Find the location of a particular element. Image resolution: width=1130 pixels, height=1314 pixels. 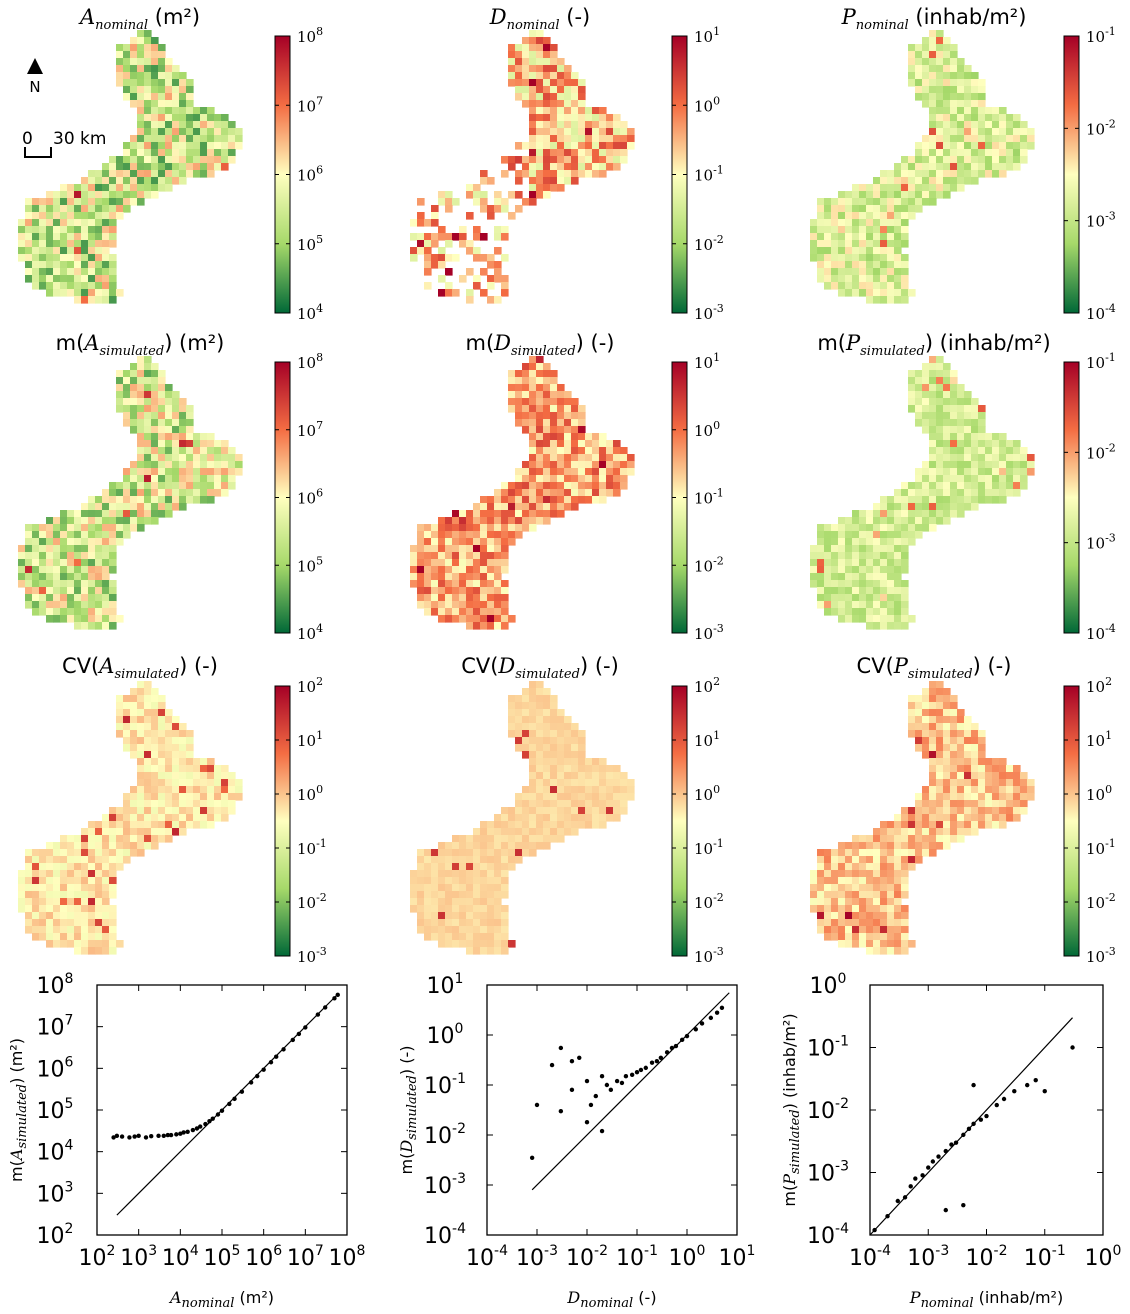

y-tick-label: 10⁻³ is located at coordinates (828, 1173).